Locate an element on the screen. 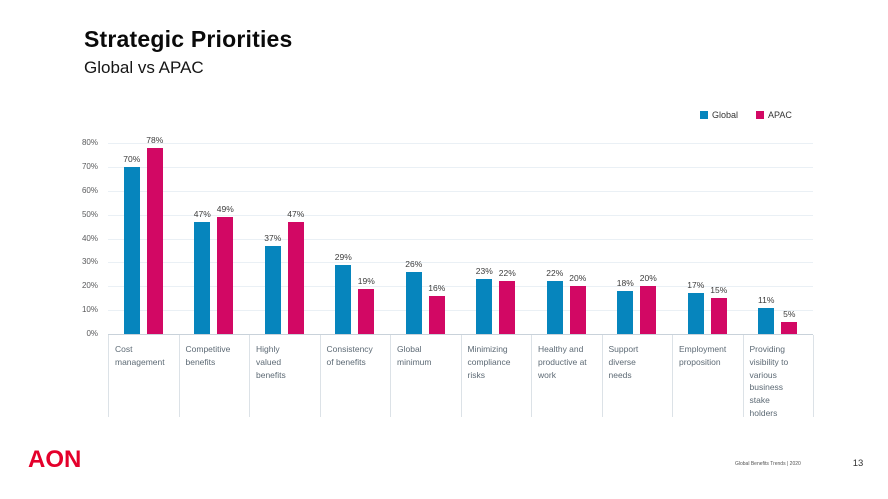  chart-legend: Global APAC is located at coordinates (746, 115).